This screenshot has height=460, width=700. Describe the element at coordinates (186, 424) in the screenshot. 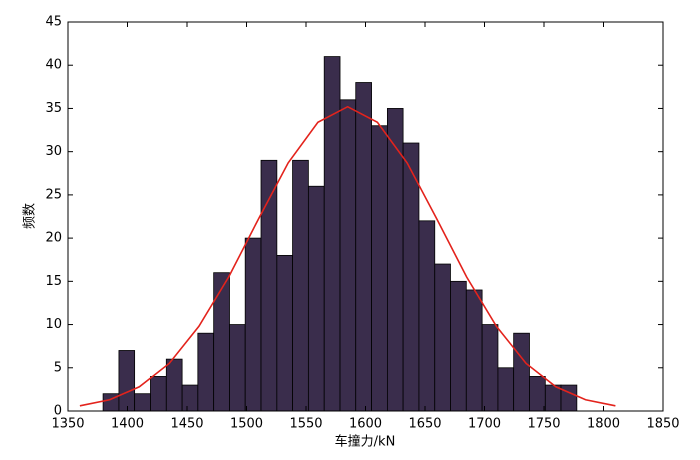

I see `x-tick-label: 1450` at that location.